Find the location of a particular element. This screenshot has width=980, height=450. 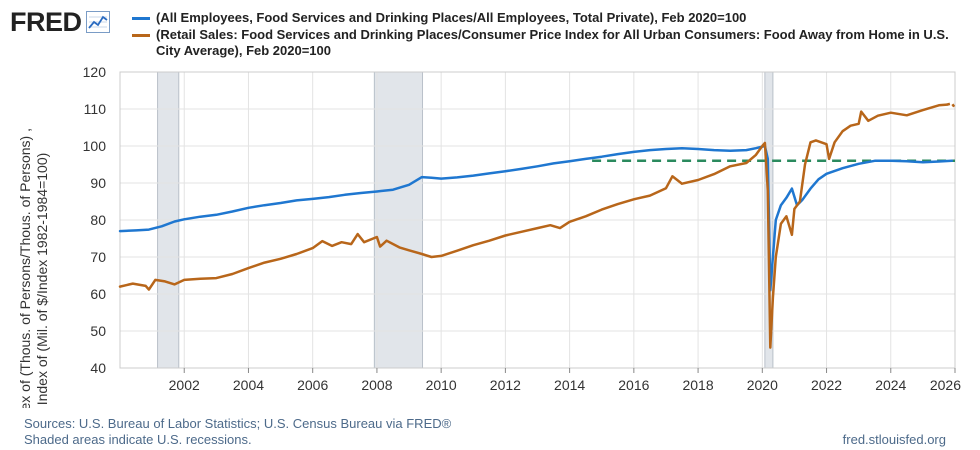

fred-logo: FRED is located at coordinates (60, 22).